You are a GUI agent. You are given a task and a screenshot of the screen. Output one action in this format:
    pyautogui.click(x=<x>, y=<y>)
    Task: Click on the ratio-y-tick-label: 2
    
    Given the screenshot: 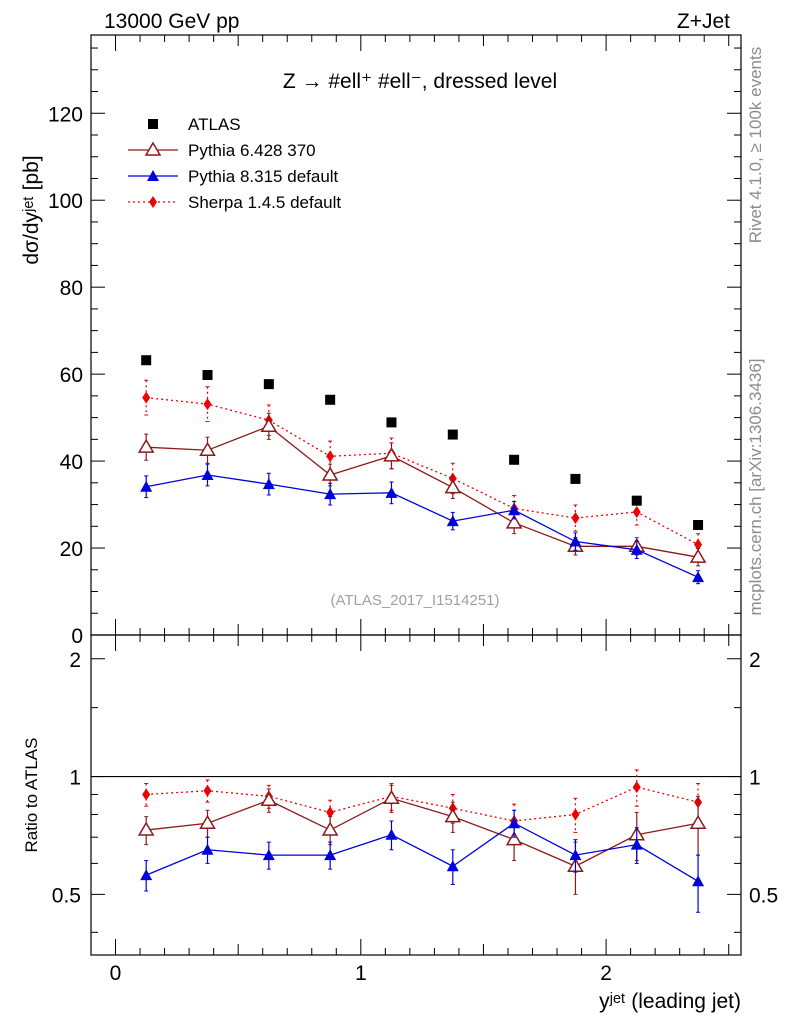 What is the action you would take?
    pyautogui.click(x=75, y=660)
    